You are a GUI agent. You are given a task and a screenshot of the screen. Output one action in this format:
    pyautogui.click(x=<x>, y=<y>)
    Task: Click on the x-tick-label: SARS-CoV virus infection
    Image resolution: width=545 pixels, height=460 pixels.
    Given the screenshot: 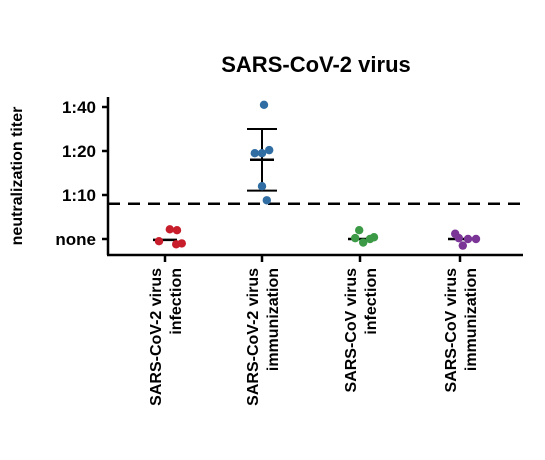 What is the action you would take?
    pyautogui.click(x=361, y=330)
    